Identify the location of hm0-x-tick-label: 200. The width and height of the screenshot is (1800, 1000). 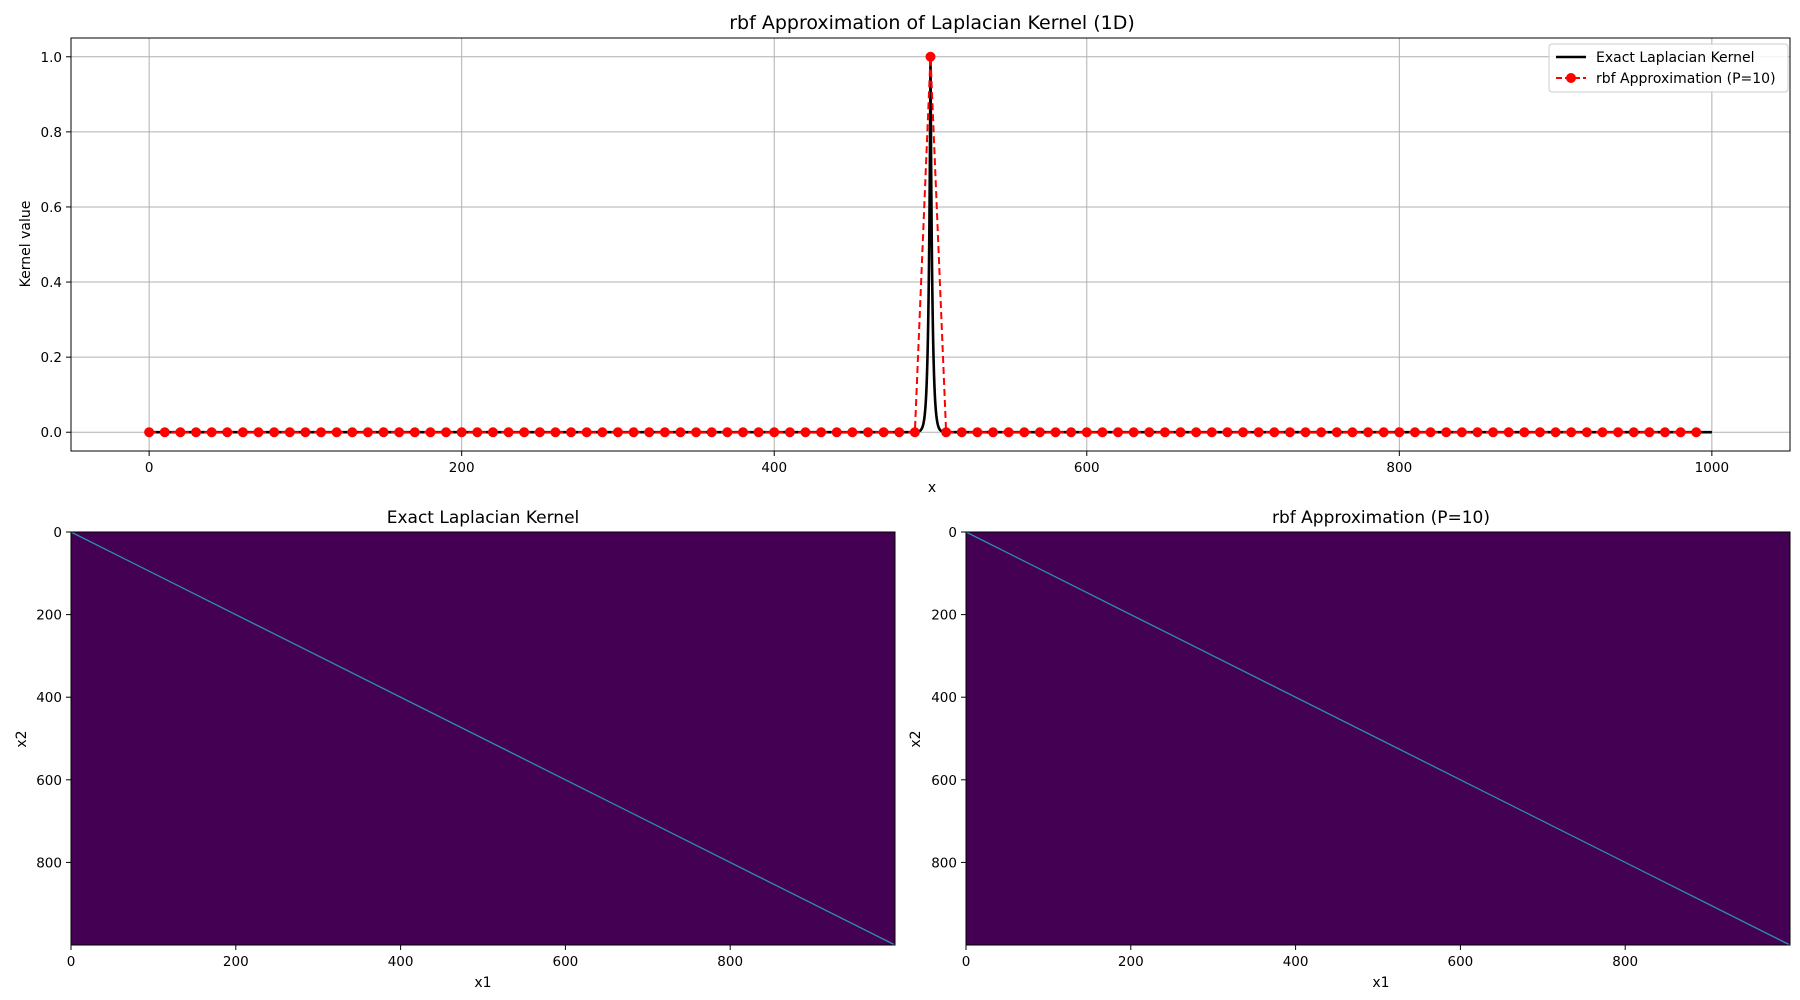
(236, 962).